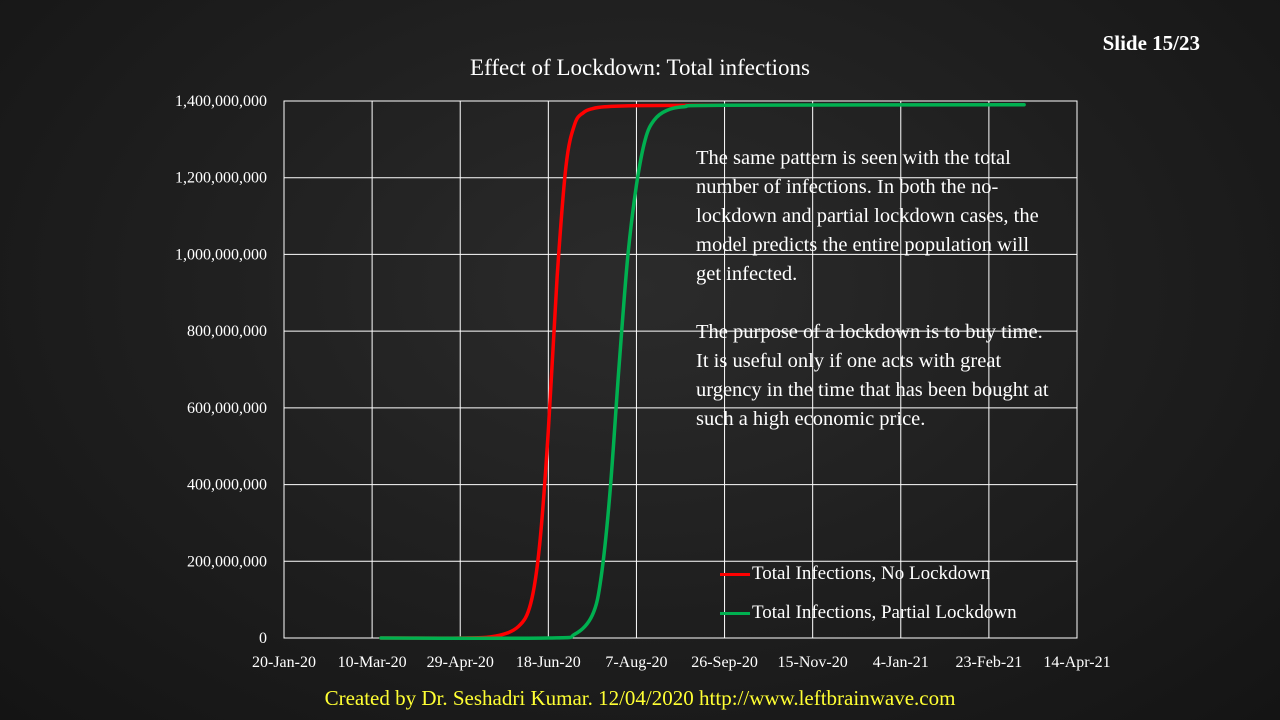 This screenshot has width=1280, height=720. I want to click on y-tick-label: 1,000,000,000, so click(221, 254).